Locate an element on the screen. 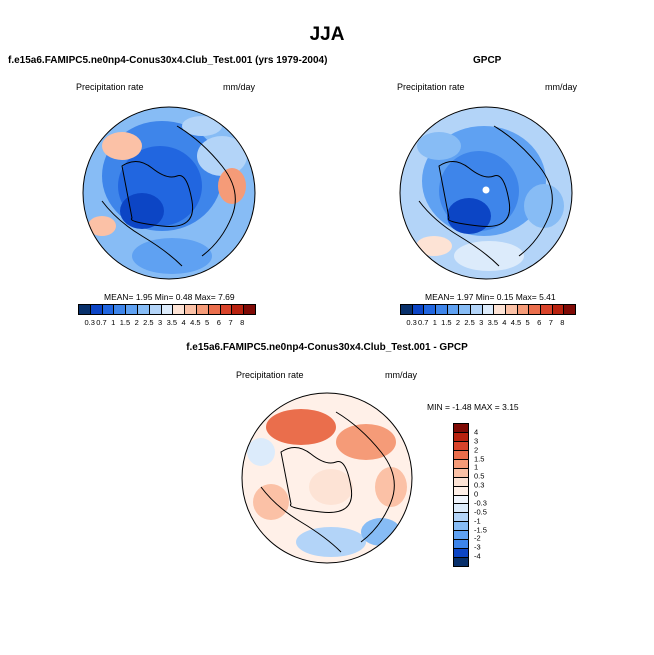  diff-colorbar-tick-label: 4 is located at coordinates (476, 432).